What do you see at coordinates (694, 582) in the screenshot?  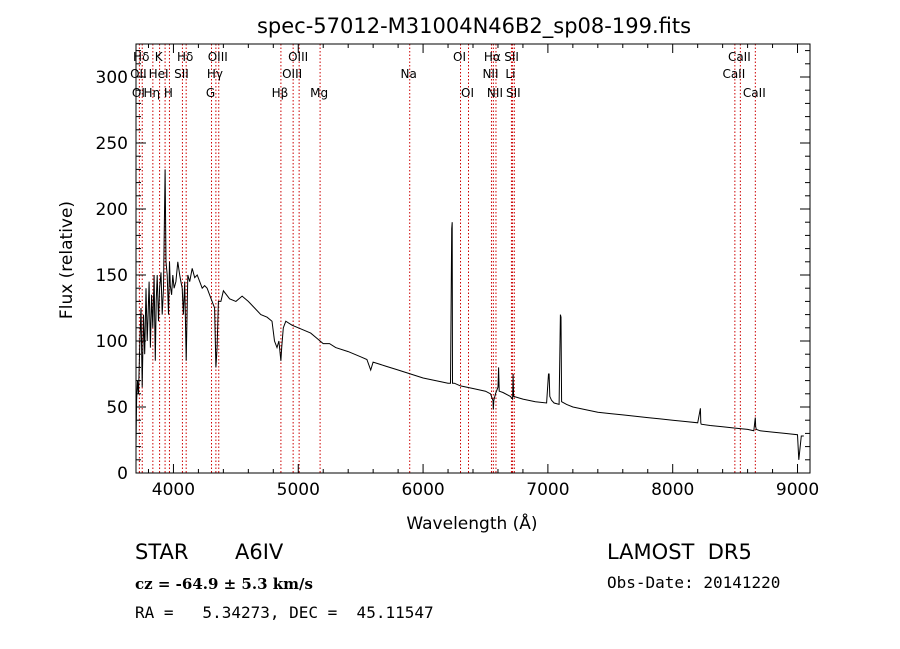 I see `observation-date: Obs-Date: 20141220` at bounding box center [694, 582].